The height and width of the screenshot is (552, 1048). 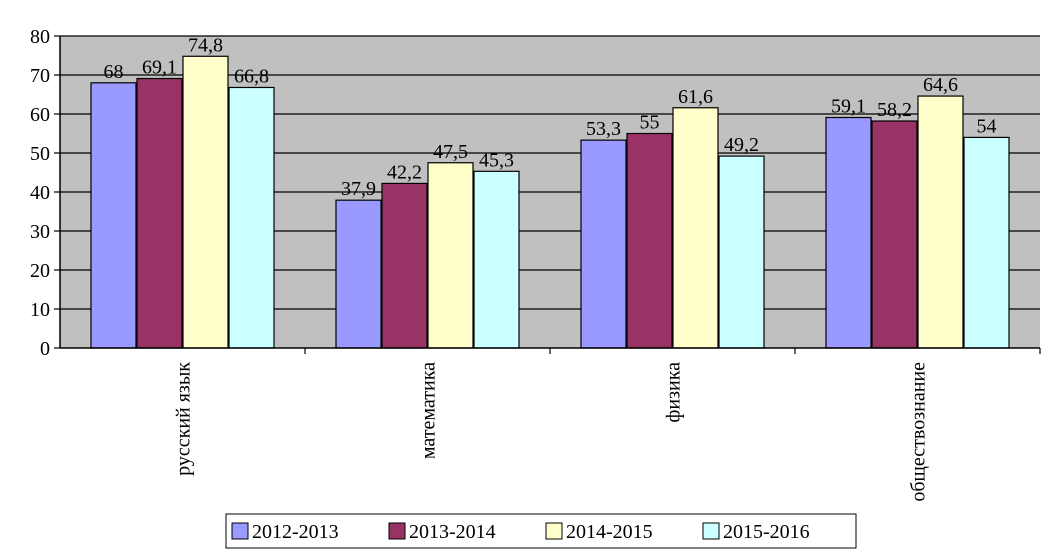 I want to click on data-label: 68, so click(x=114, y=72).